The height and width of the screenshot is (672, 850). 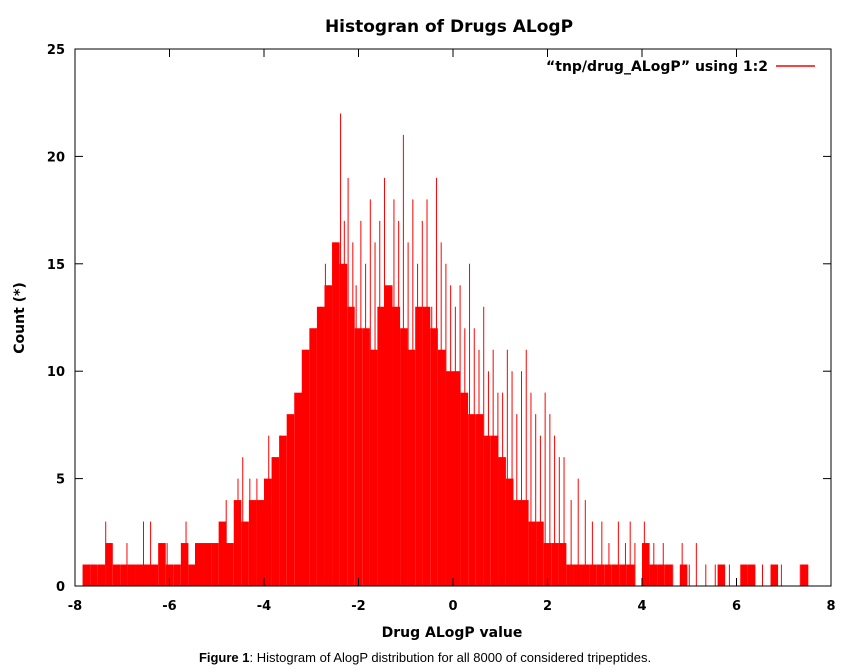 What do you see at coordinates (60, 587) in the screenshot?
I see `y-tick-label: 0` at bounding box center [60, 587].